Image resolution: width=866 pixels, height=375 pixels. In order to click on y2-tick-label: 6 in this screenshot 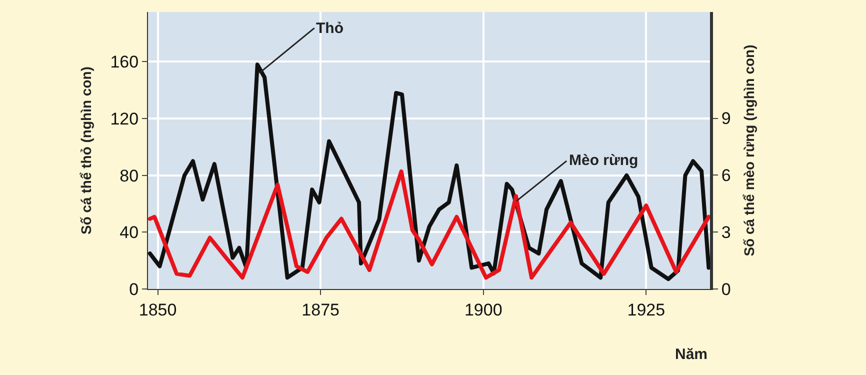, I will do `click(726, 176)`.